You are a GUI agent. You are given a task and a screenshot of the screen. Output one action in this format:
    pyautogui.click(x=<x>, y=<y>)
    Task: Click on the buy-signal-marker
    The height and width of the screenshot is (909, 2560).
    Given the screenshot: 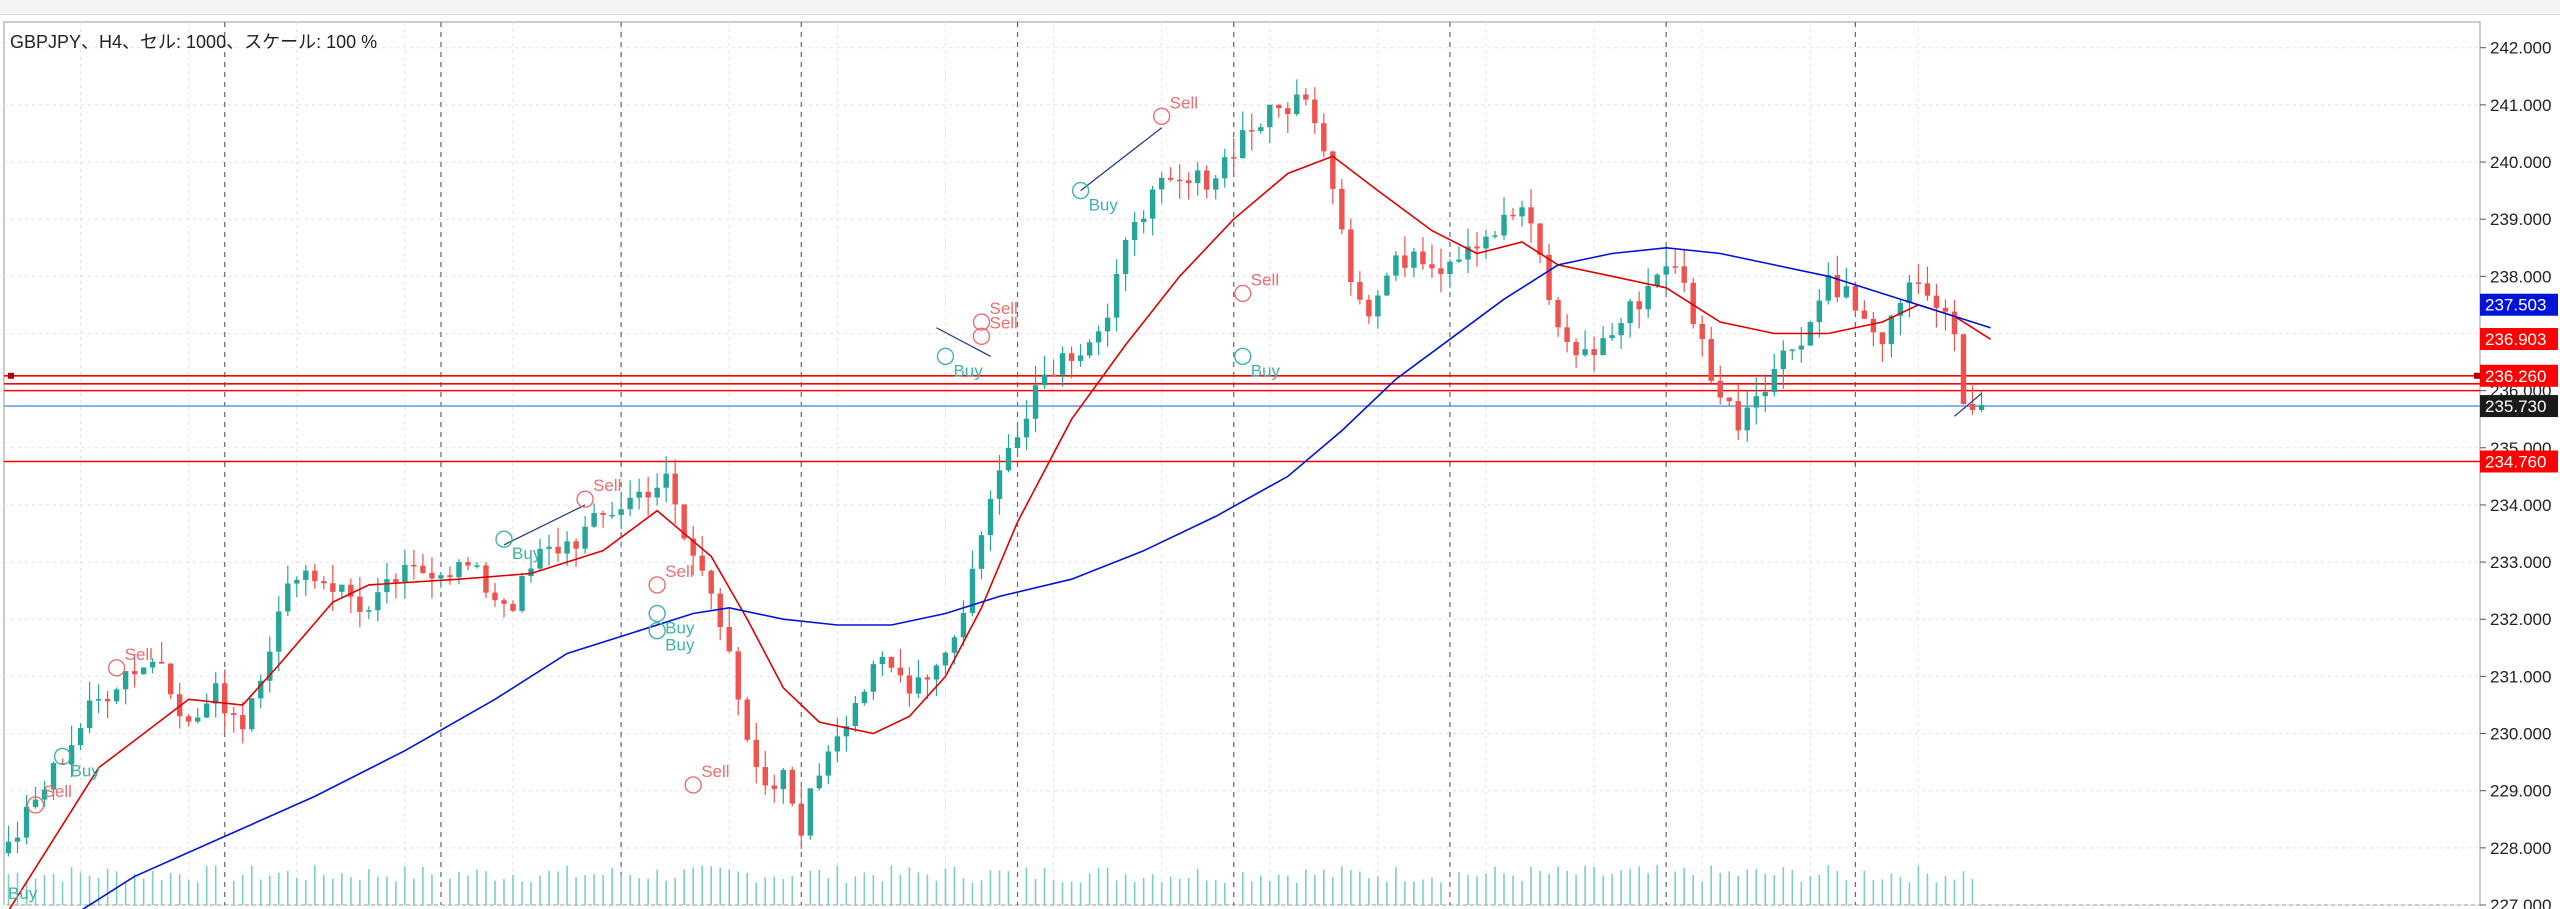 What is the action you would take?
    pyautogui.click(x=504, y=539)
    